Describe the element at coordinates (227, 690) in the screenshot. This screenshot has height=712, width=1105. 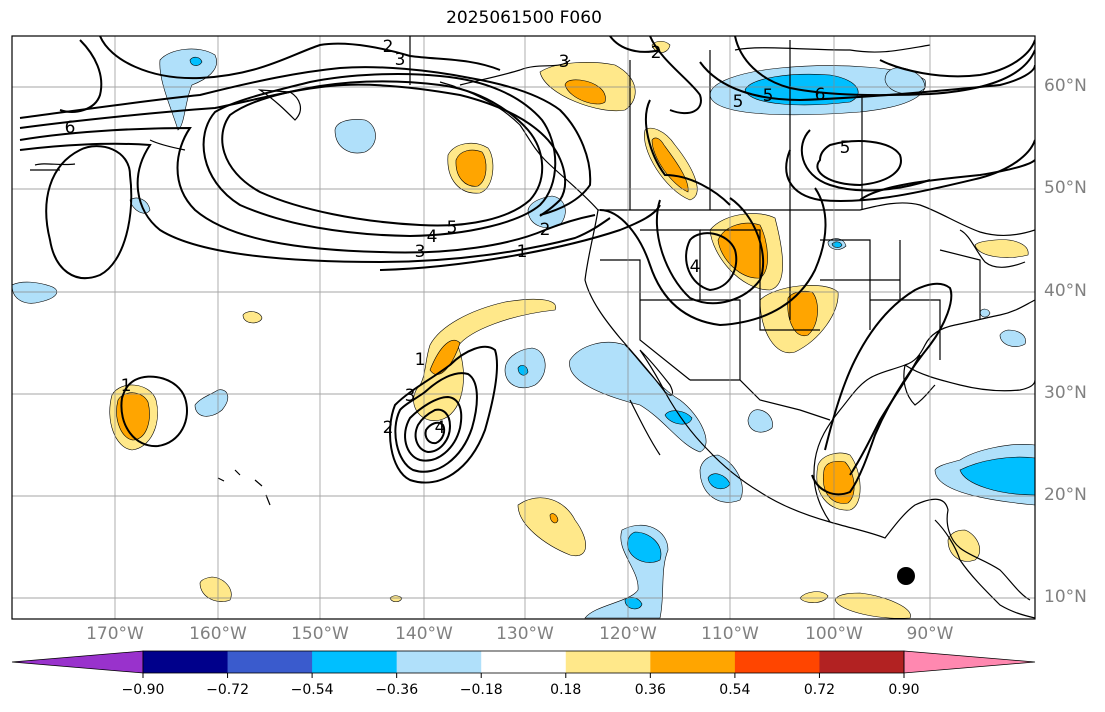
I see `colorbar-tick-label: −0.72` at that location.